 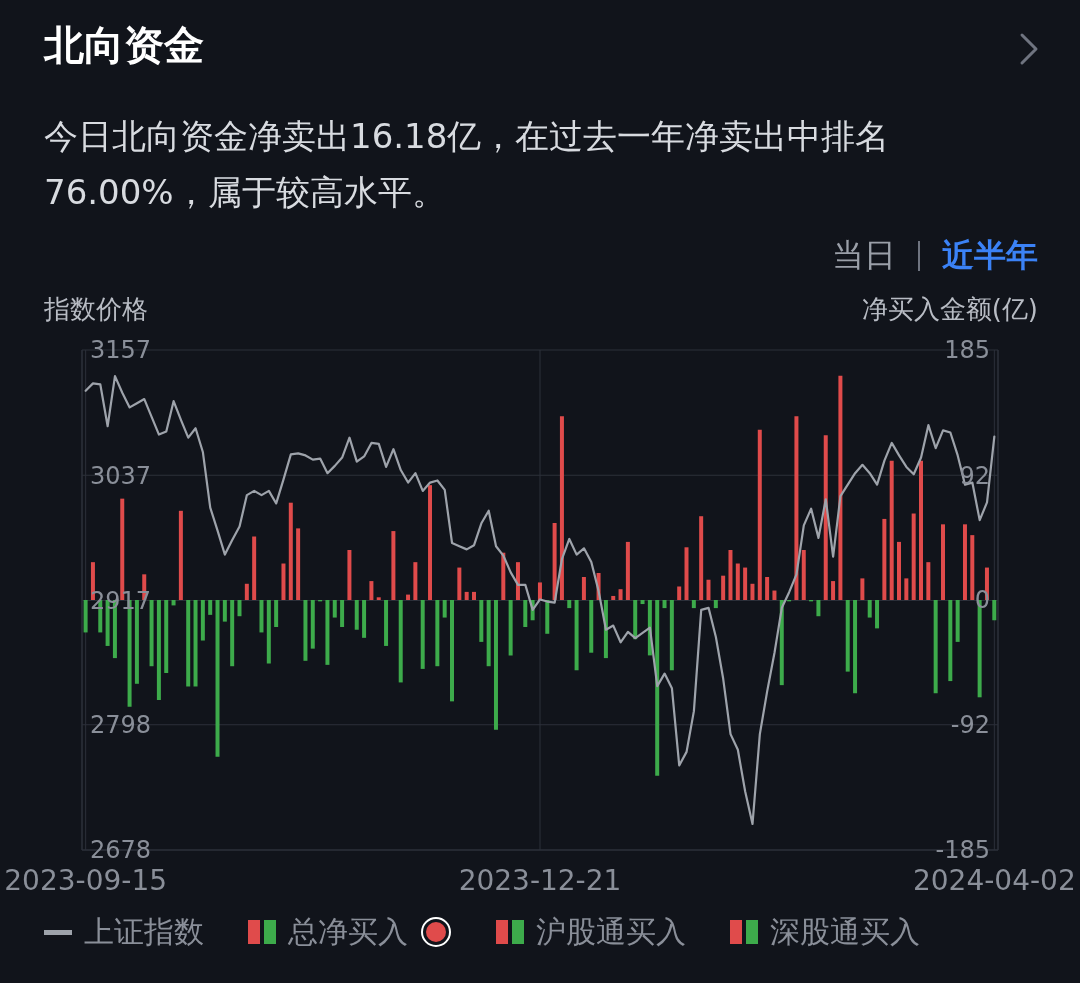 What do you see at coordinates (121, 725) in the screenshot?
I see `y-tick-label: 2798` at bounding box center [121, 725].